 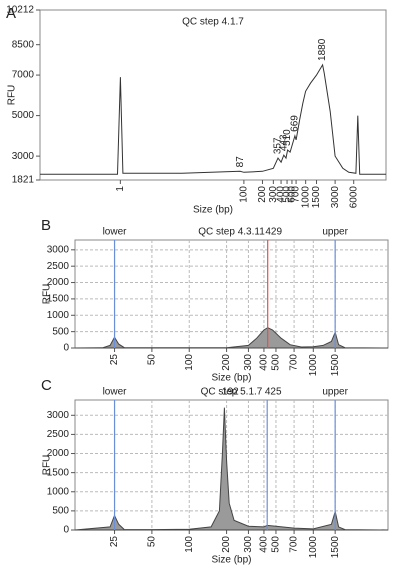 What do you see at coordinates (273, 392) in the screenshot?
I see `marker-label: 425` at bounding box center [273, 392].